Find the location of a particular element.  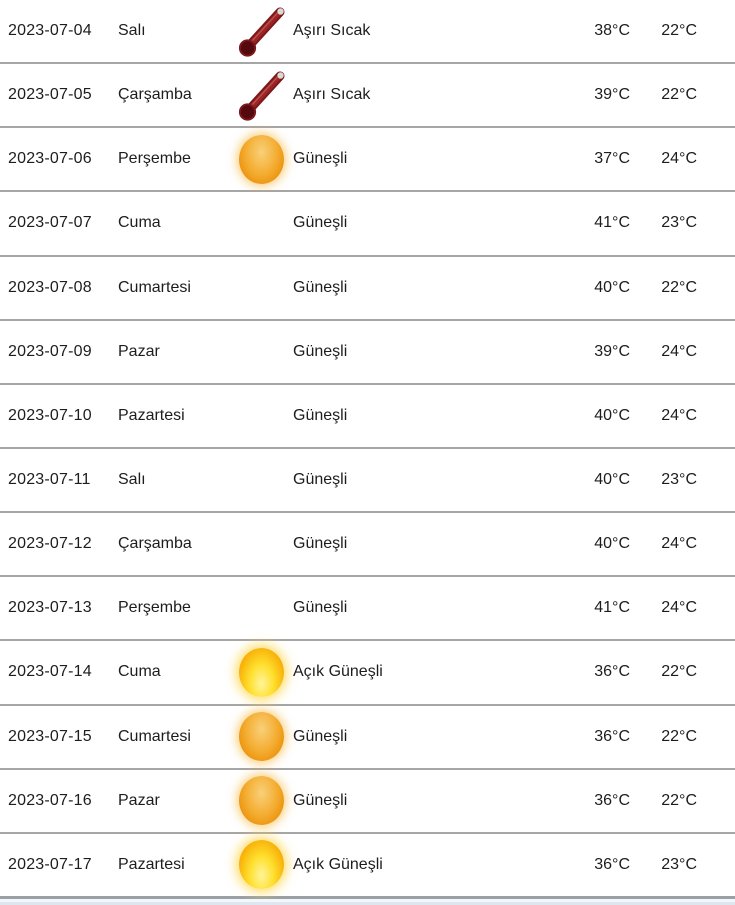

date-cell: 2023-07-07 is located at coordinates (50, 223).